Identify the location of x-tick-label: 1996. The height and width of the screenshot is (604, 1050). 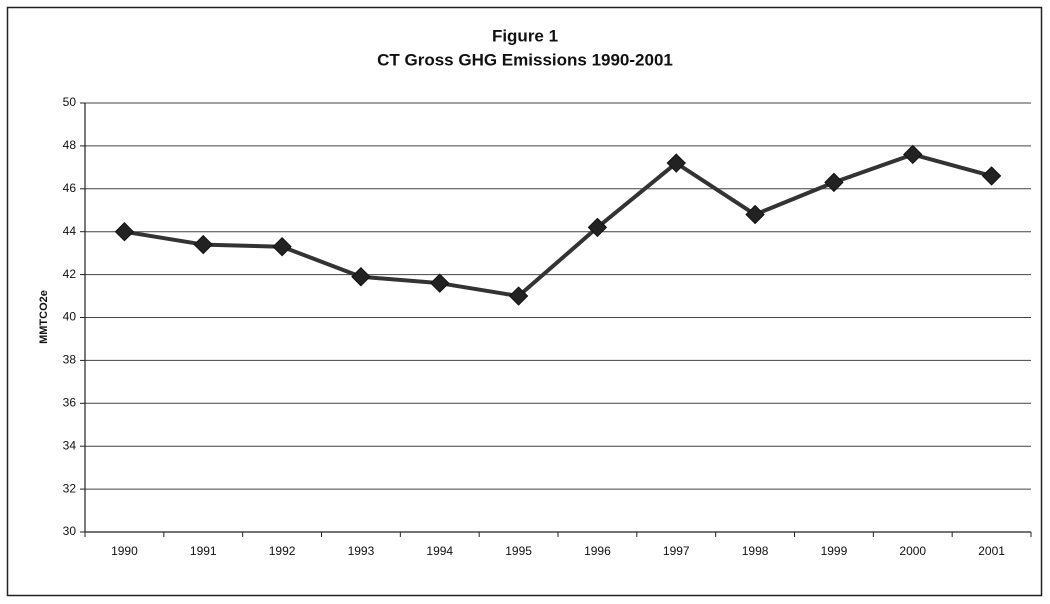
(597, 551).